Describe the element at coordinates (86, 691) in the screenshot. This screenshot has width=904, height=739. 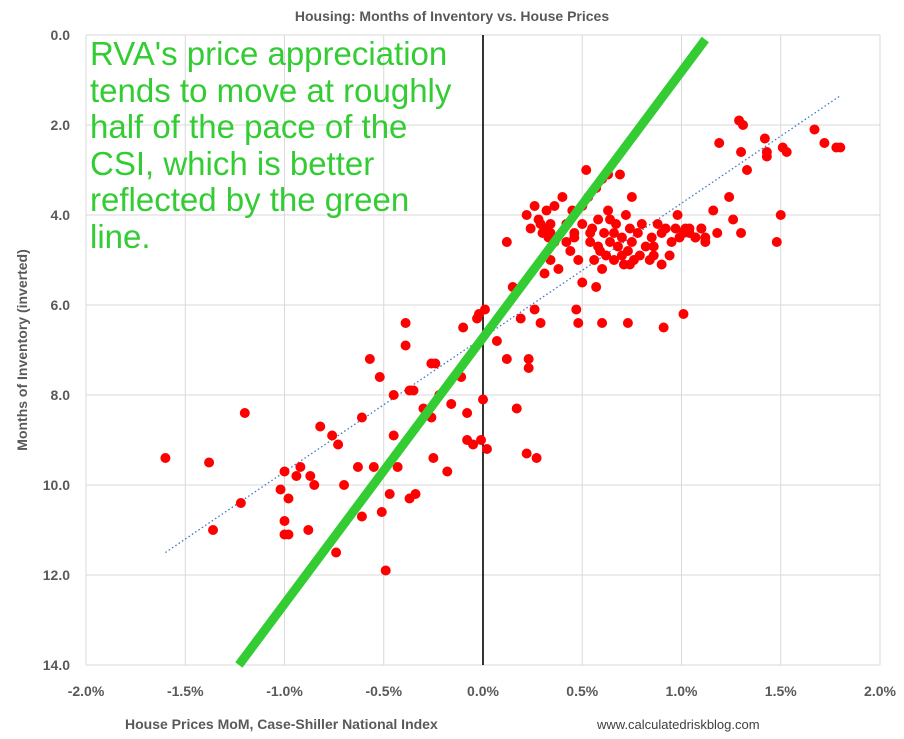
I see `x-tick-label: -2.0%` at that location.